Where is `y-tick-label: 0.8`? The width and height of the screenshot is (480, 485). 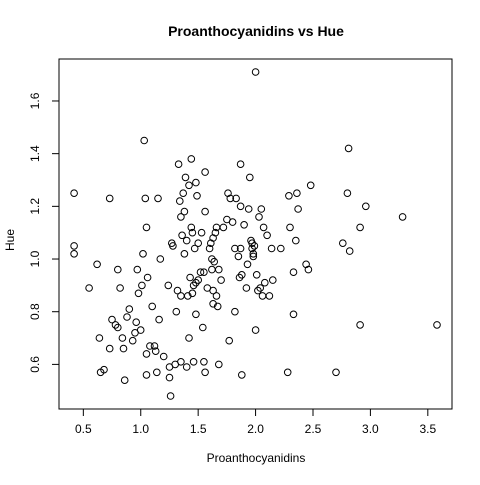
y-tick-label: 0.8 is located at coordinates (35, 311).